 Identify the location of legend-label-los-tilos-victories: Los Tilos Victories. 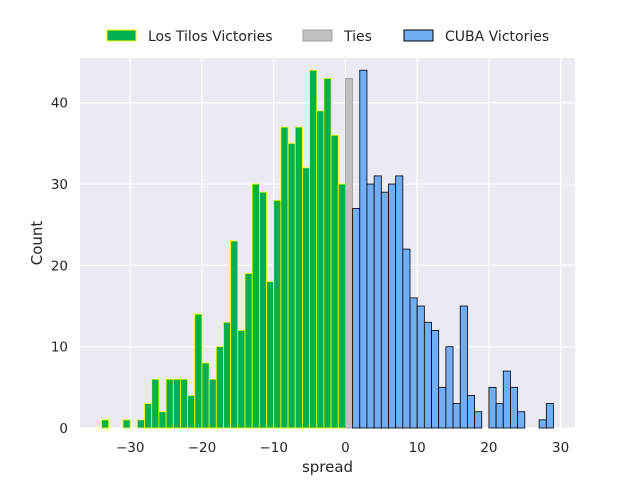
(210, 37).